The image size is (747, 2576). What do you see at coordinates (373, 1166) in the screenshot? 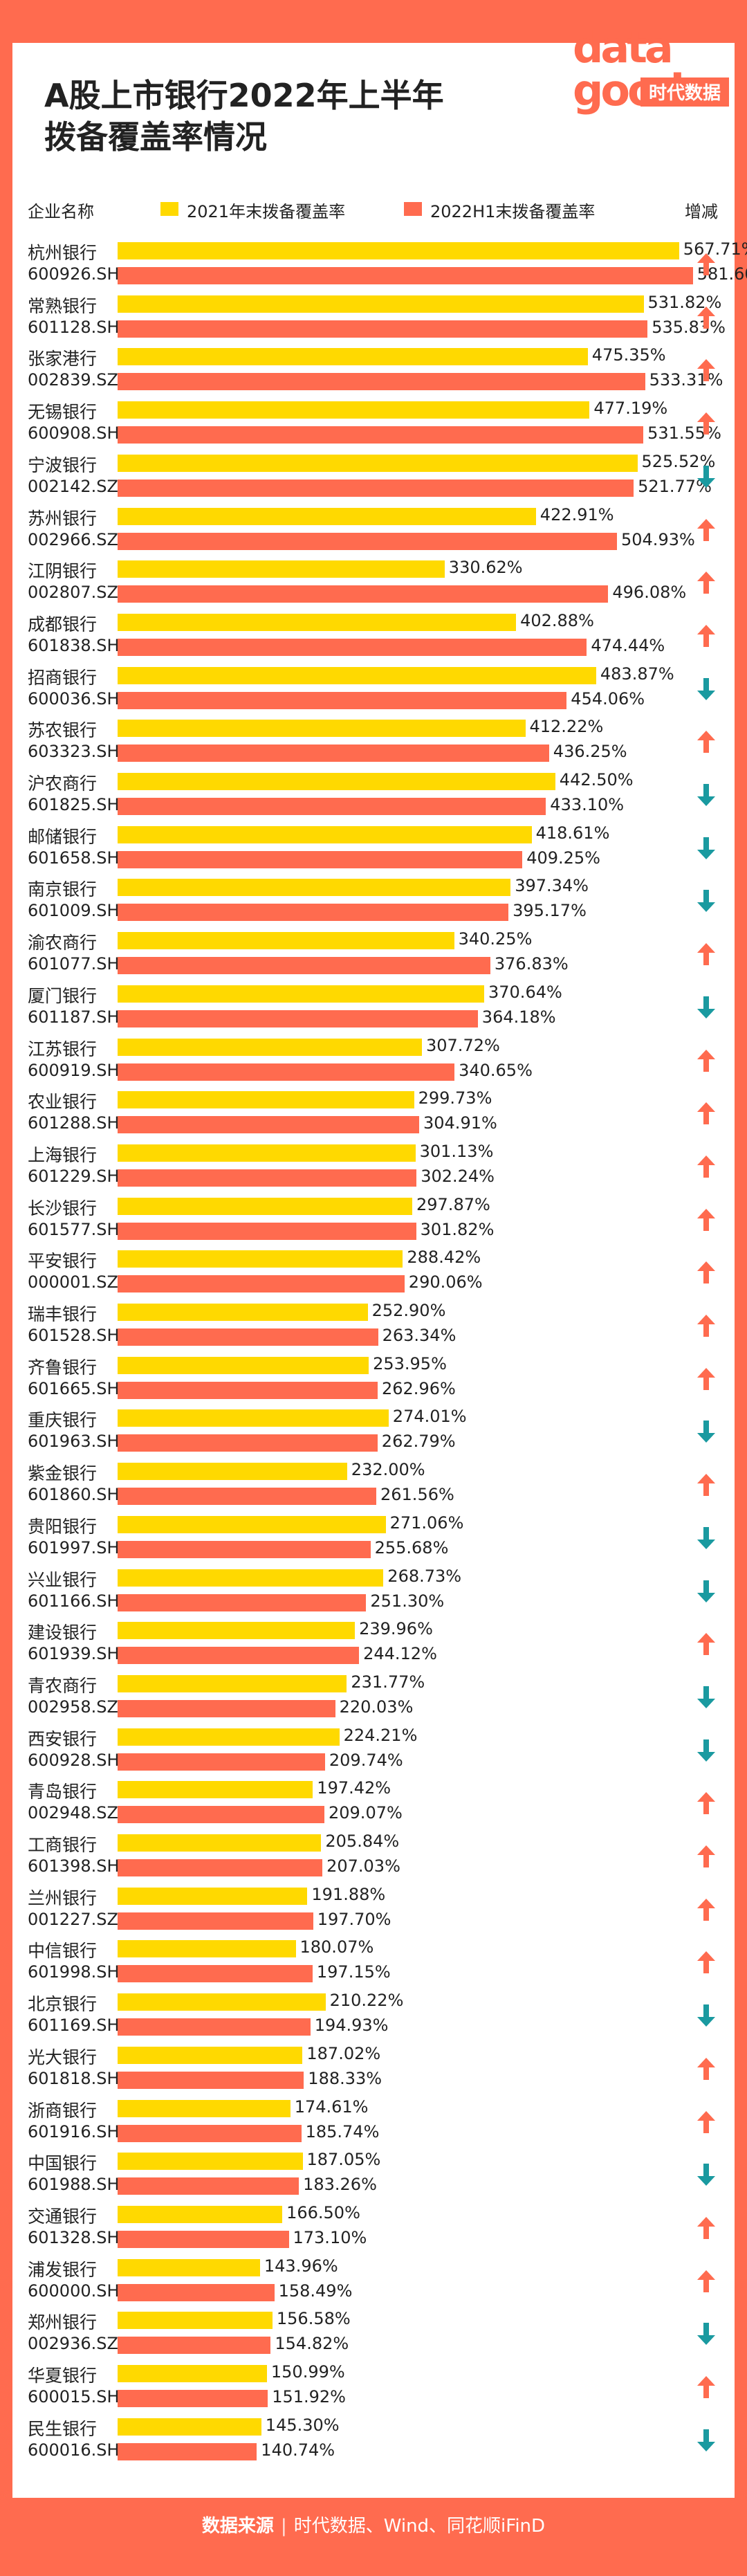
I see `bank-row: 上海银行 601229.SH 301.13% 302.24%` at bounding box center [373, 1166].